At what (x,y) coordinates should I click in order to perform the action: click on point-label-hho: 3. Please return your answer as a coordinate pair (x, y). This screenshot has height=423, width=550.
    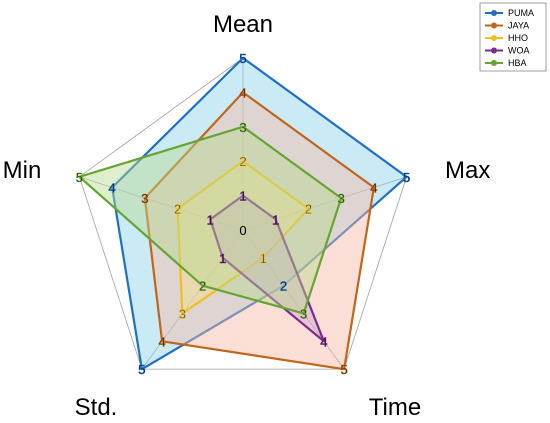
    Looking at the image, I should click on (182, 313).